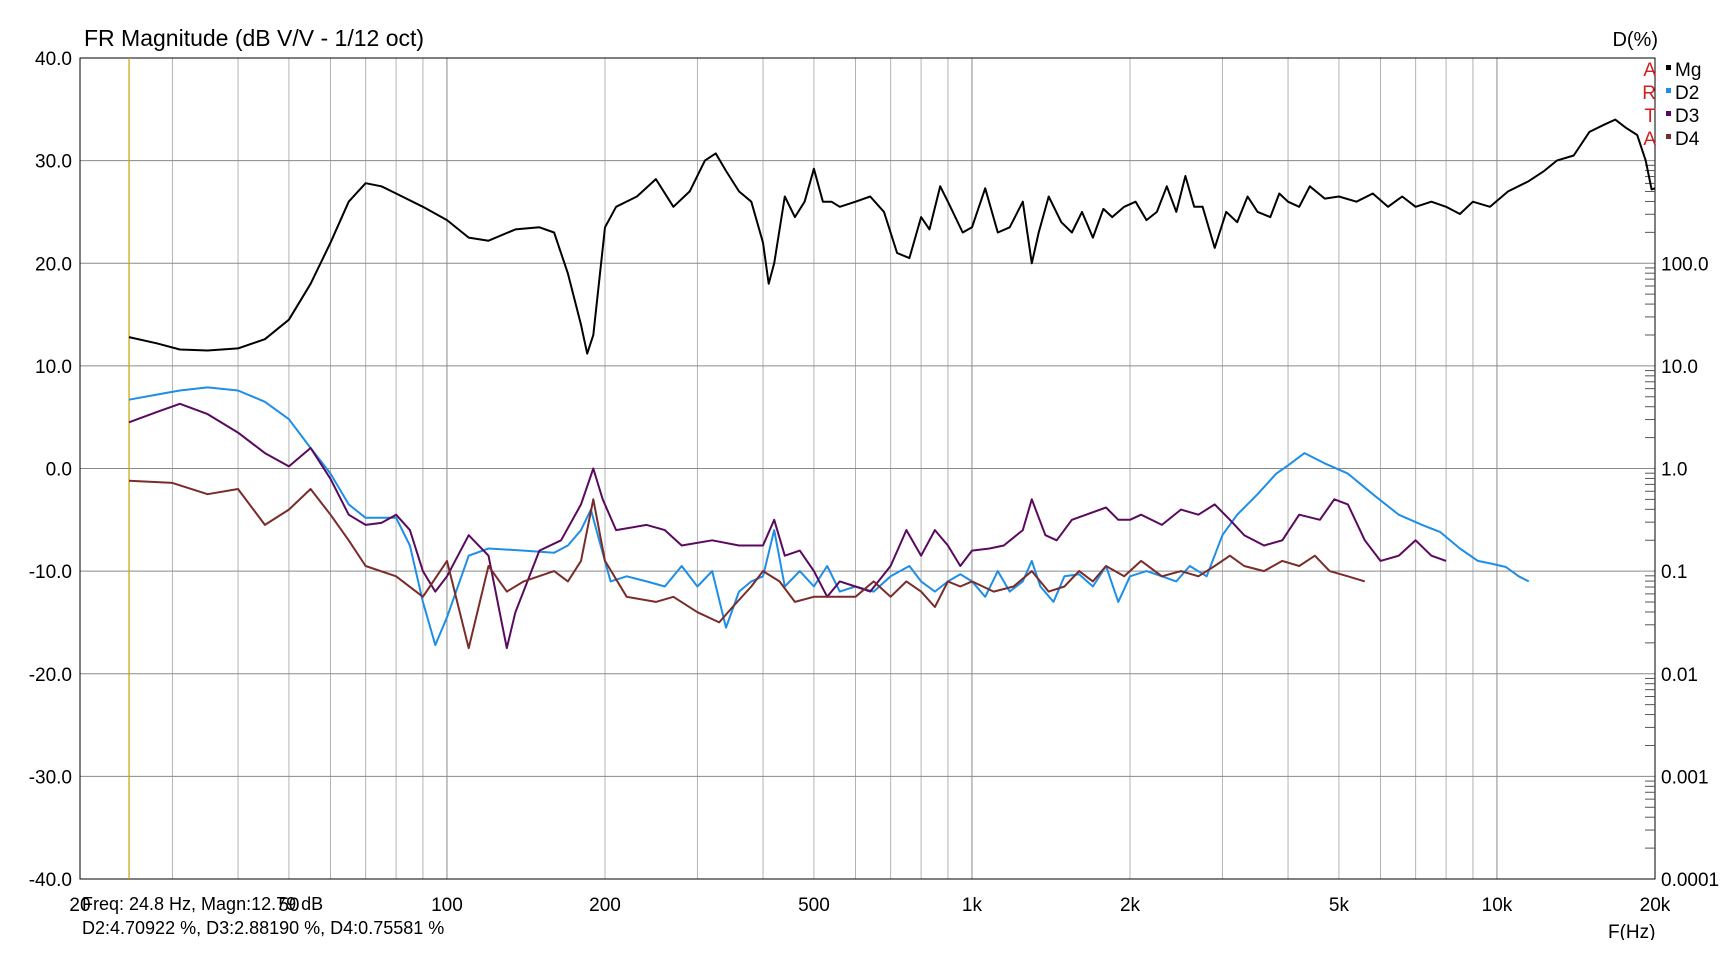 The width and height of the screenshot is (1726, 976). Describe the element at coordinates (1130, 905) in the screenshot. I see `x-tick-label: 2k` at that location.